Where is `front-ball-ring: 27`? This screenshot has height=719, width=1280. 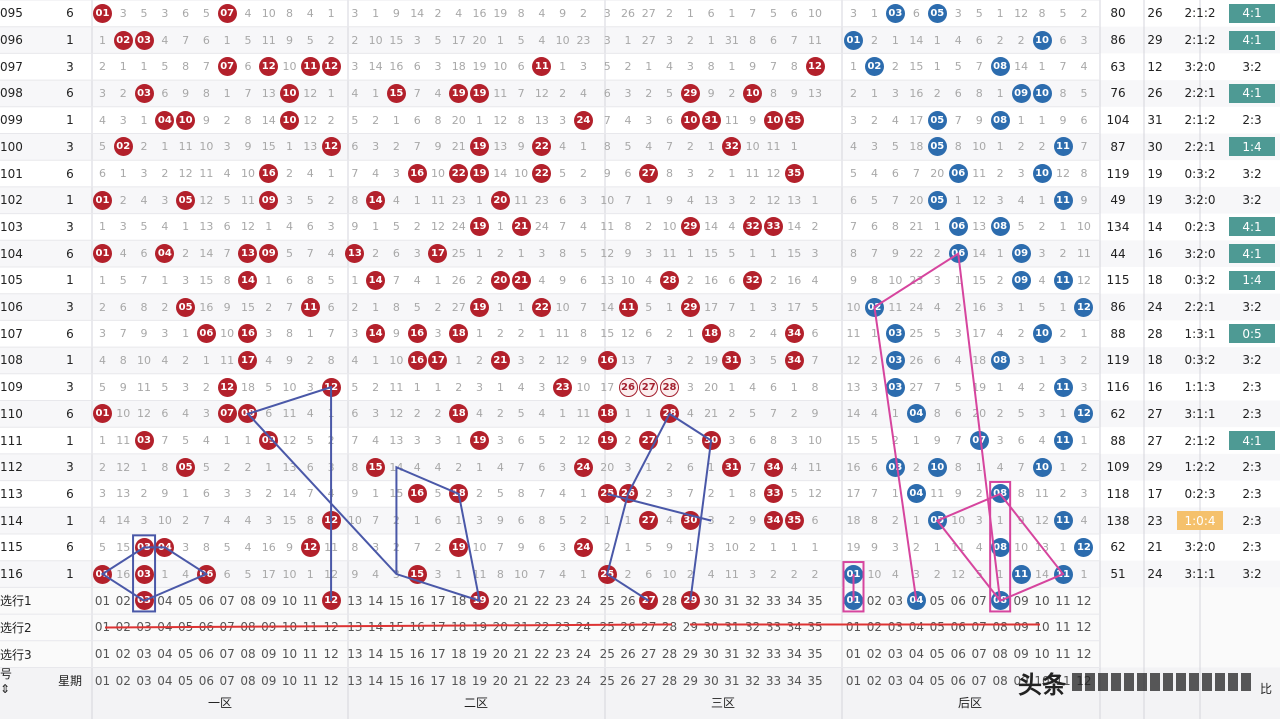
front-ball-ring: 27 is located at coordinates (649, 387).